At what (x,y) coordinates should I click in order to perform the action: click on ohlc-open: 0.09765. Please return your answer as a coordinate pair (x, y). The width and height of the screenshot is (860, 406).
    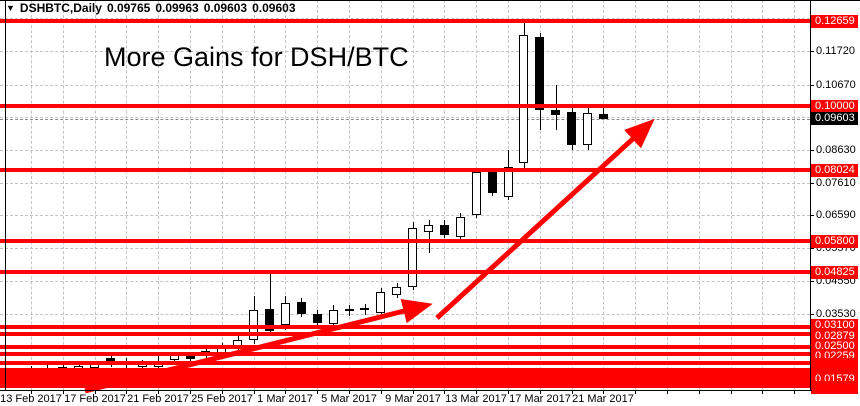
    Looking at the image, I should click on (128, 7).